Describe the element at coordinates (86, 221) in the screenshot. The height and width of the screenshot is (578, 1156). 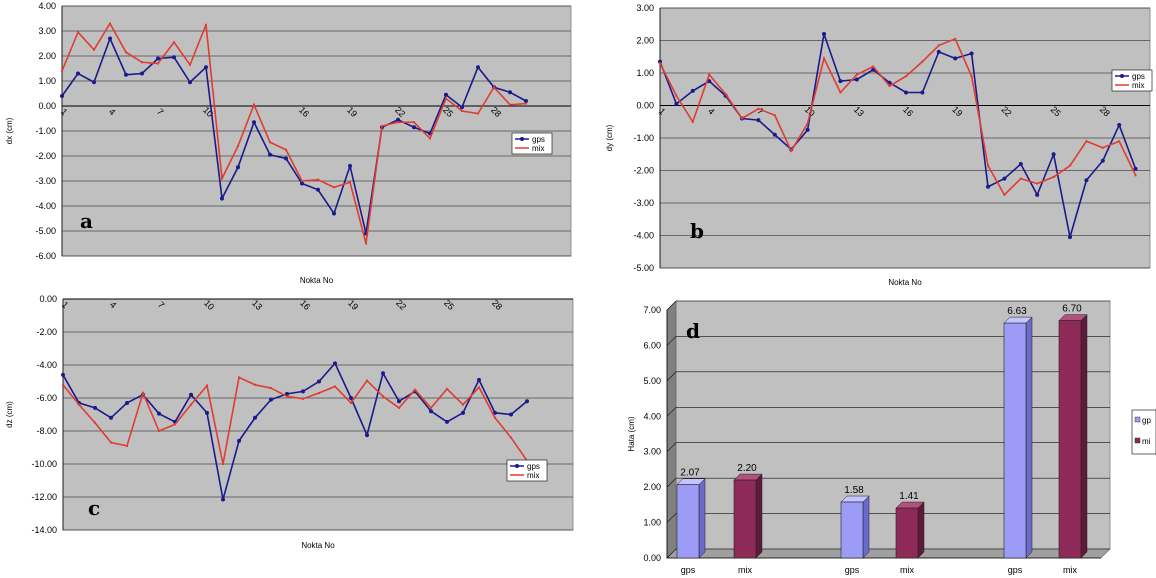
I see `panel-tag: a` at that location.